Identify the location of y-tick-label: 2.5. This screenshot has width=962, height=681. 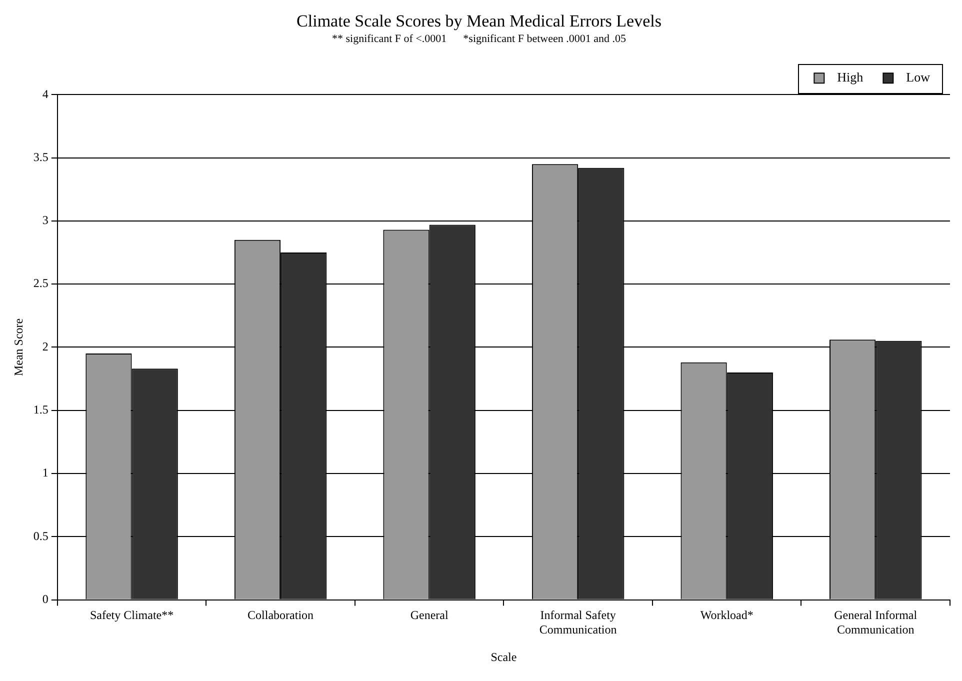
(40, 283).